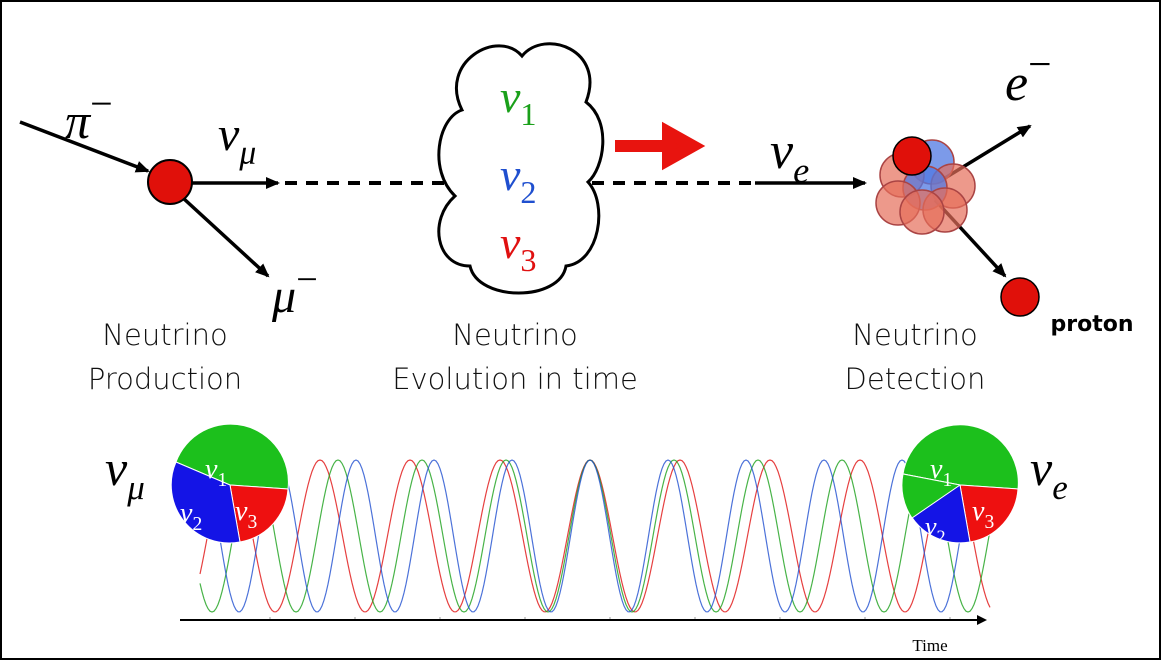  Describe the element at coordinates (170, 182) in the screenshot. I see `vertex` at that location.